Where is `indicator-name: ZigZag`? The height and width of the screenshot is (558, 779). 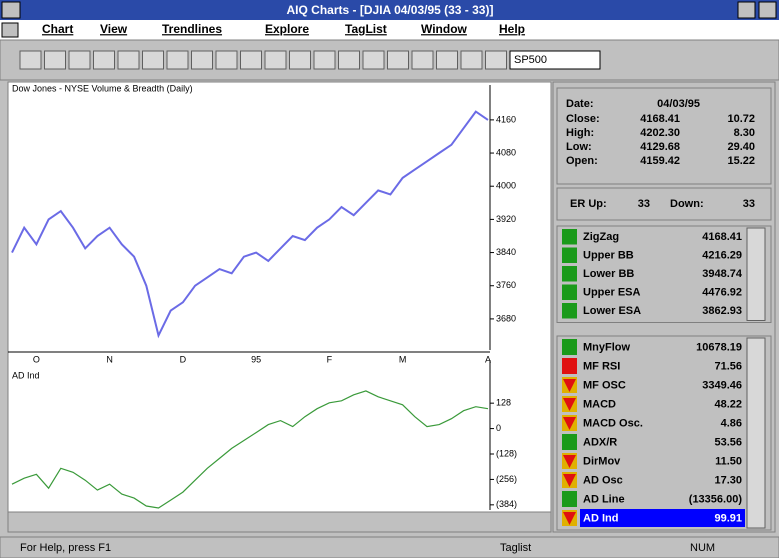
indicator-name: ZigZag is located at coordinates (601, 237).